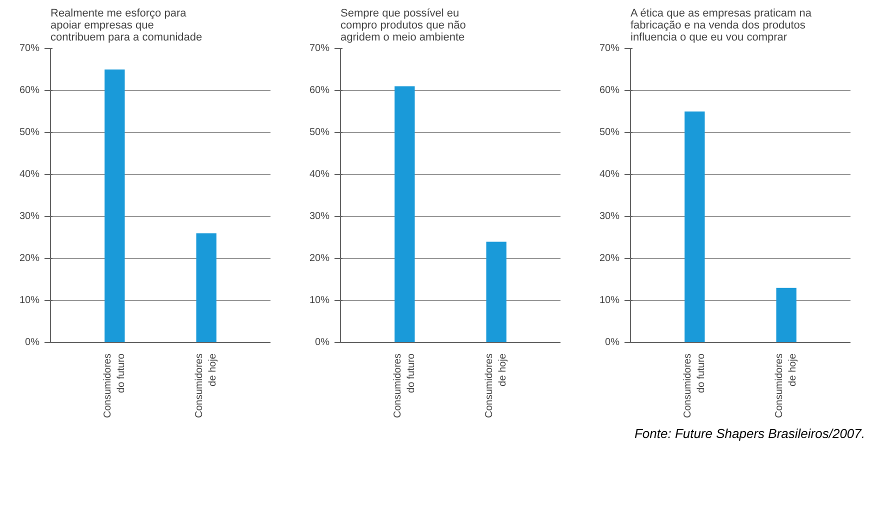 The image size is (888, 519). I want to click on chart-title: Realmente me esforço para apoiar empresas que contribuem para a comunidade, so click(126, 26).